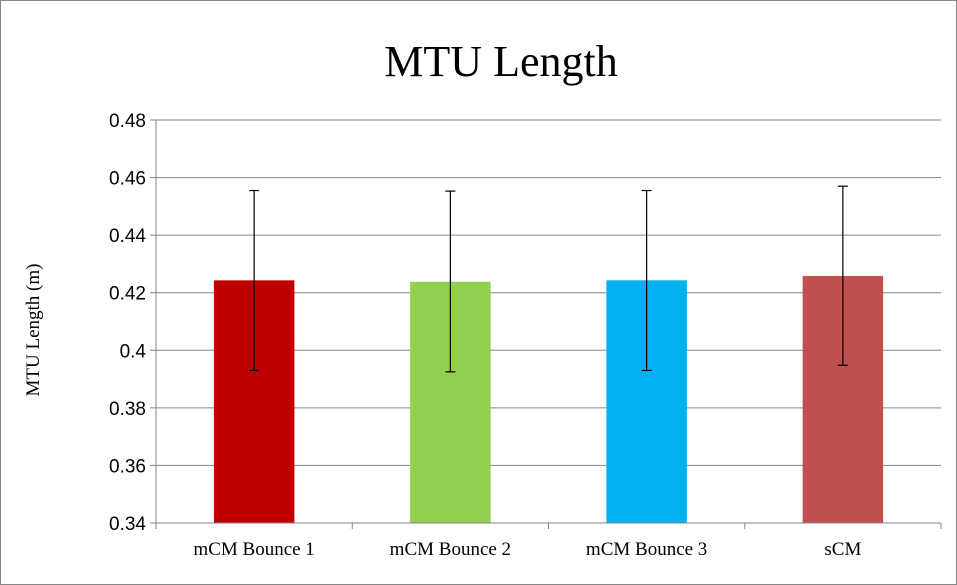 The width and height of the screenshot is (957, 585). I want to click on y-tick-label: 0.48, so click(127, 121).